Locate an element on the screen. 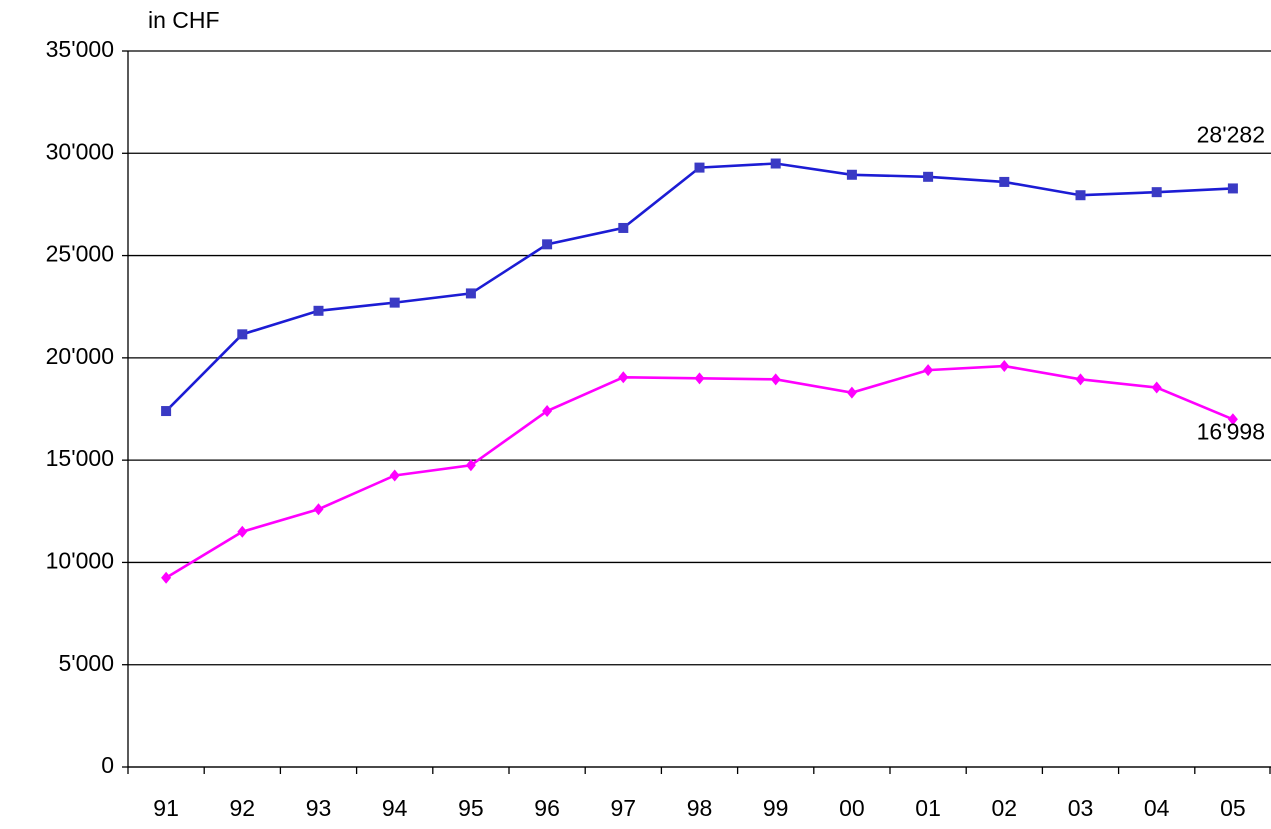 The height and width of the screenshot is (829, 1271). data-label: 28'282 is located at coordinates (1231, 135).